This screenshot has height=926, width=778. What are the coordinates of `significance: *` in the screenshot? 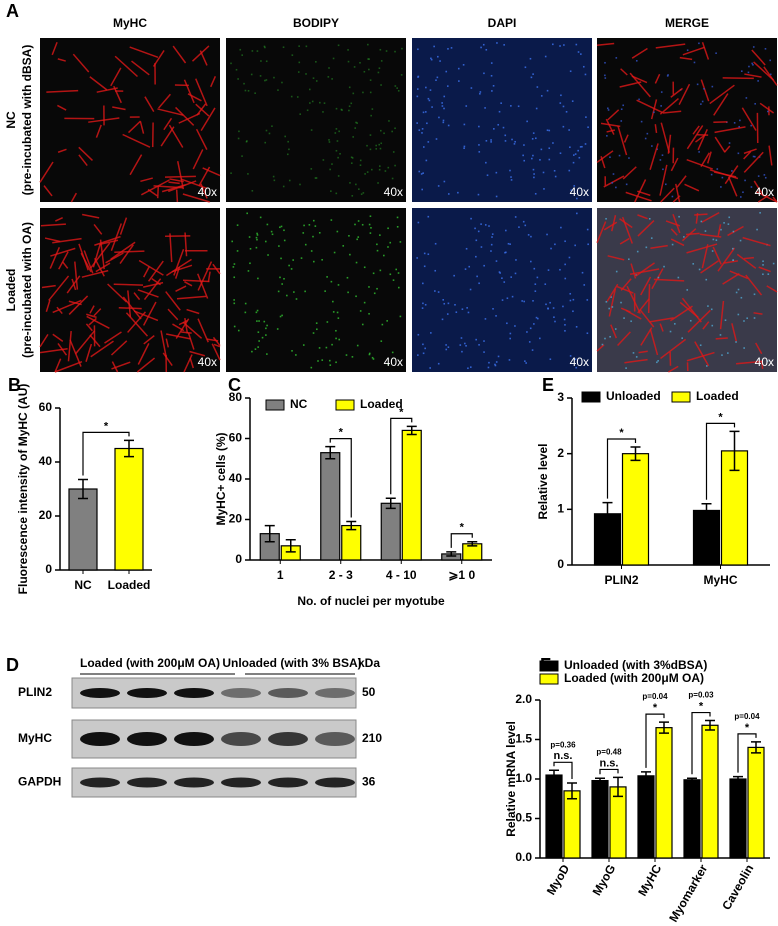 It's located at (747, 728).